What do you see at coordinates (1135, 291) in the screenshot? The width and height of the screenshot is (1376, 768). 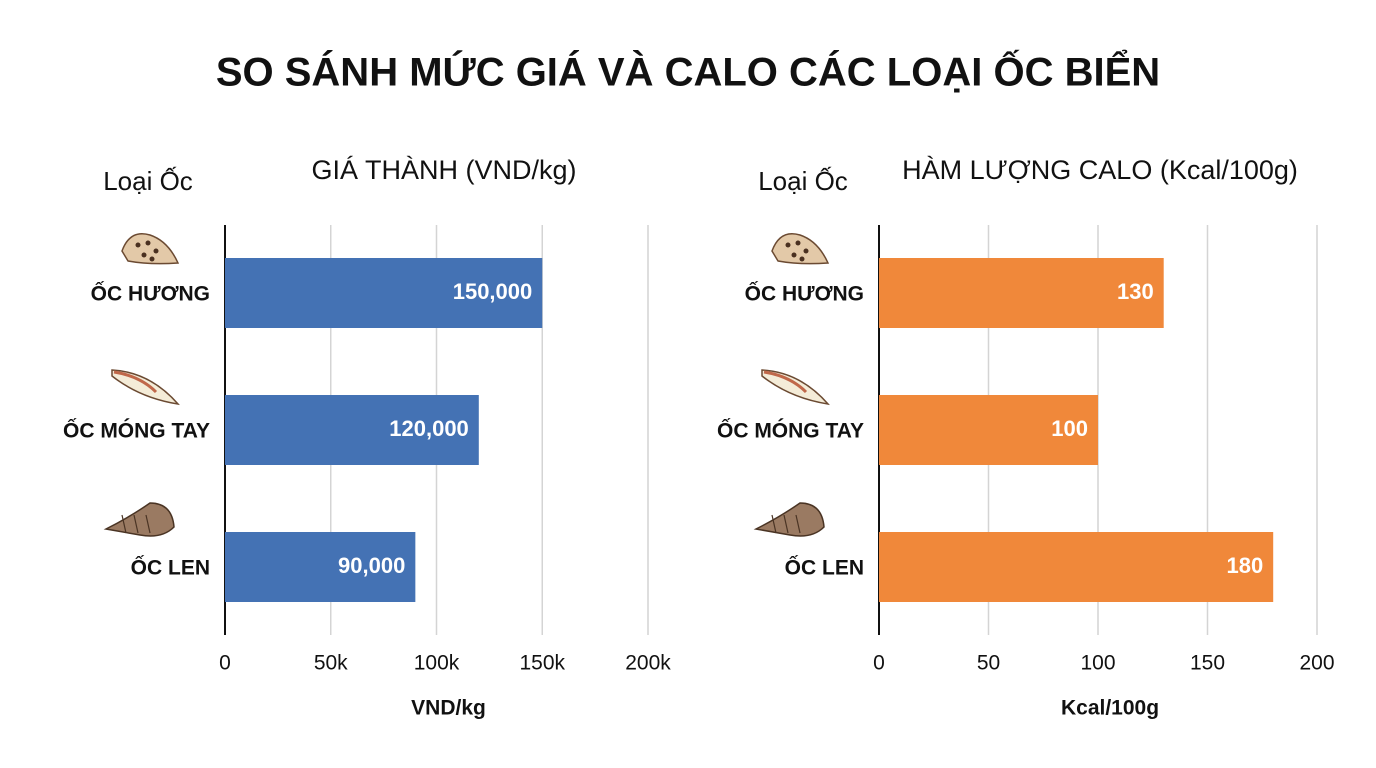 I see `value-label: 130` at bounding box center [1135, 291].